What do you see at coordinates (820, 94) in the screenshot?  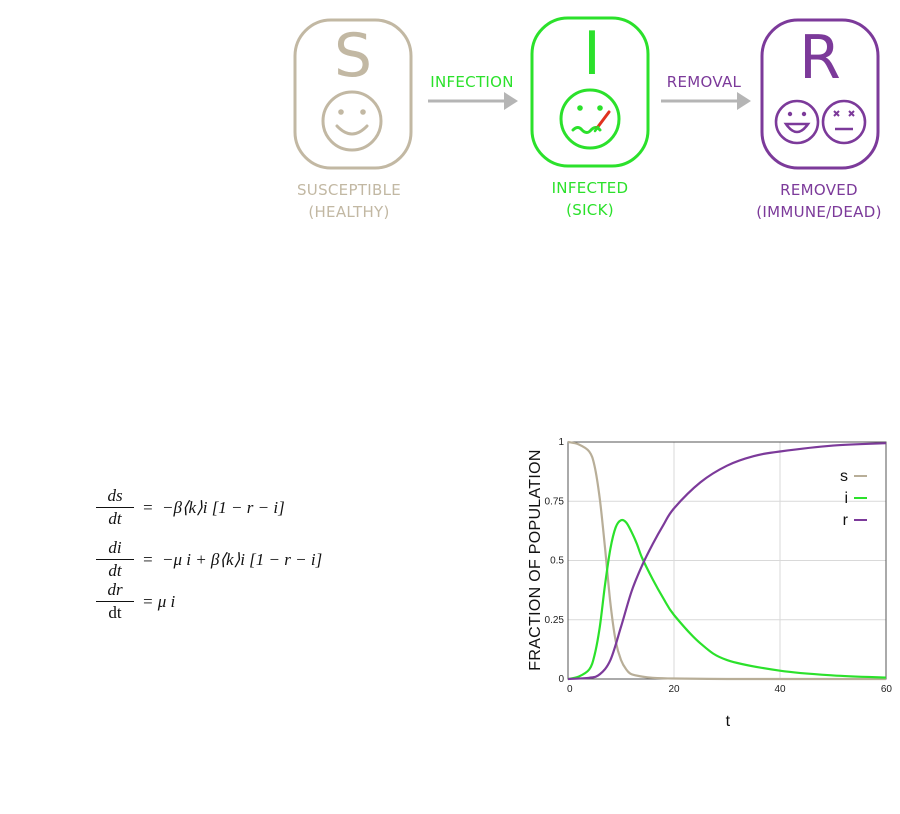 I see `removed-box` at bounding box center [820, 94].